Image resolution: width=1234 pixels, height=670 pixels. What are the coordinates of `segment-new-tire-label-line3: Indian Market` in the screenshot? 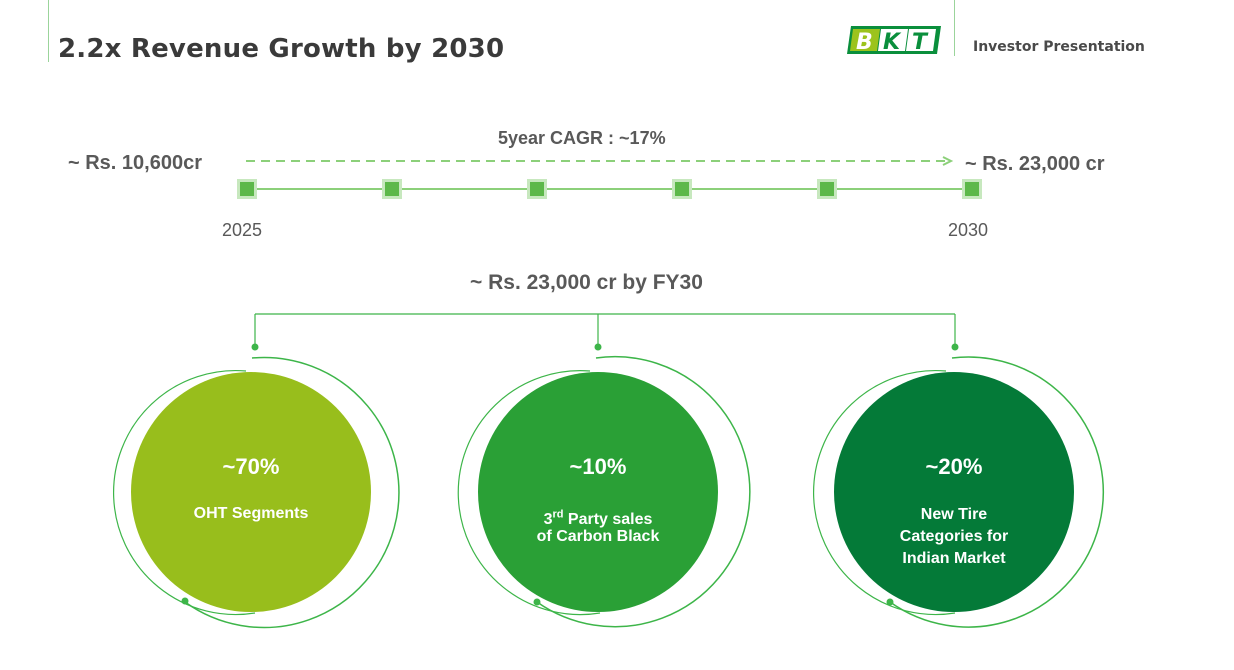 It's located at (954, 558).